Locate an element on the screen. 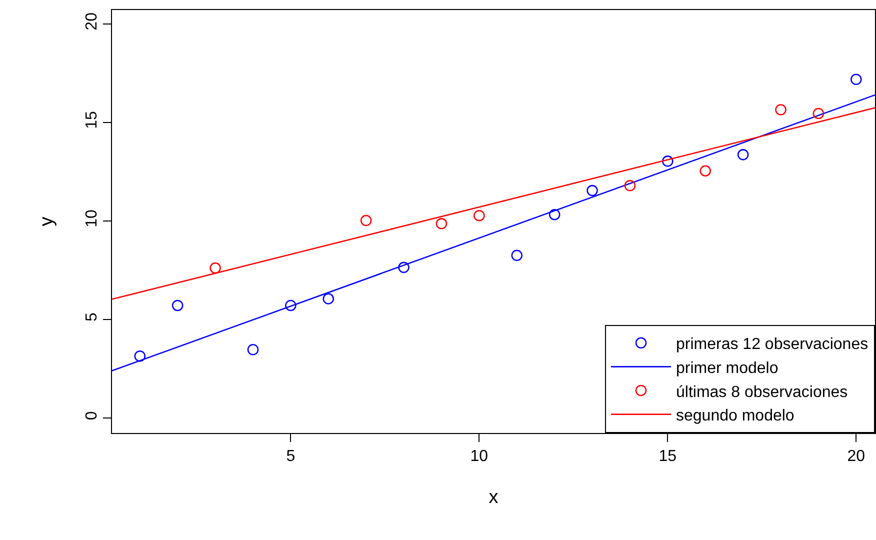  y-tick-label: 15 is located at coordinates (92, 119).